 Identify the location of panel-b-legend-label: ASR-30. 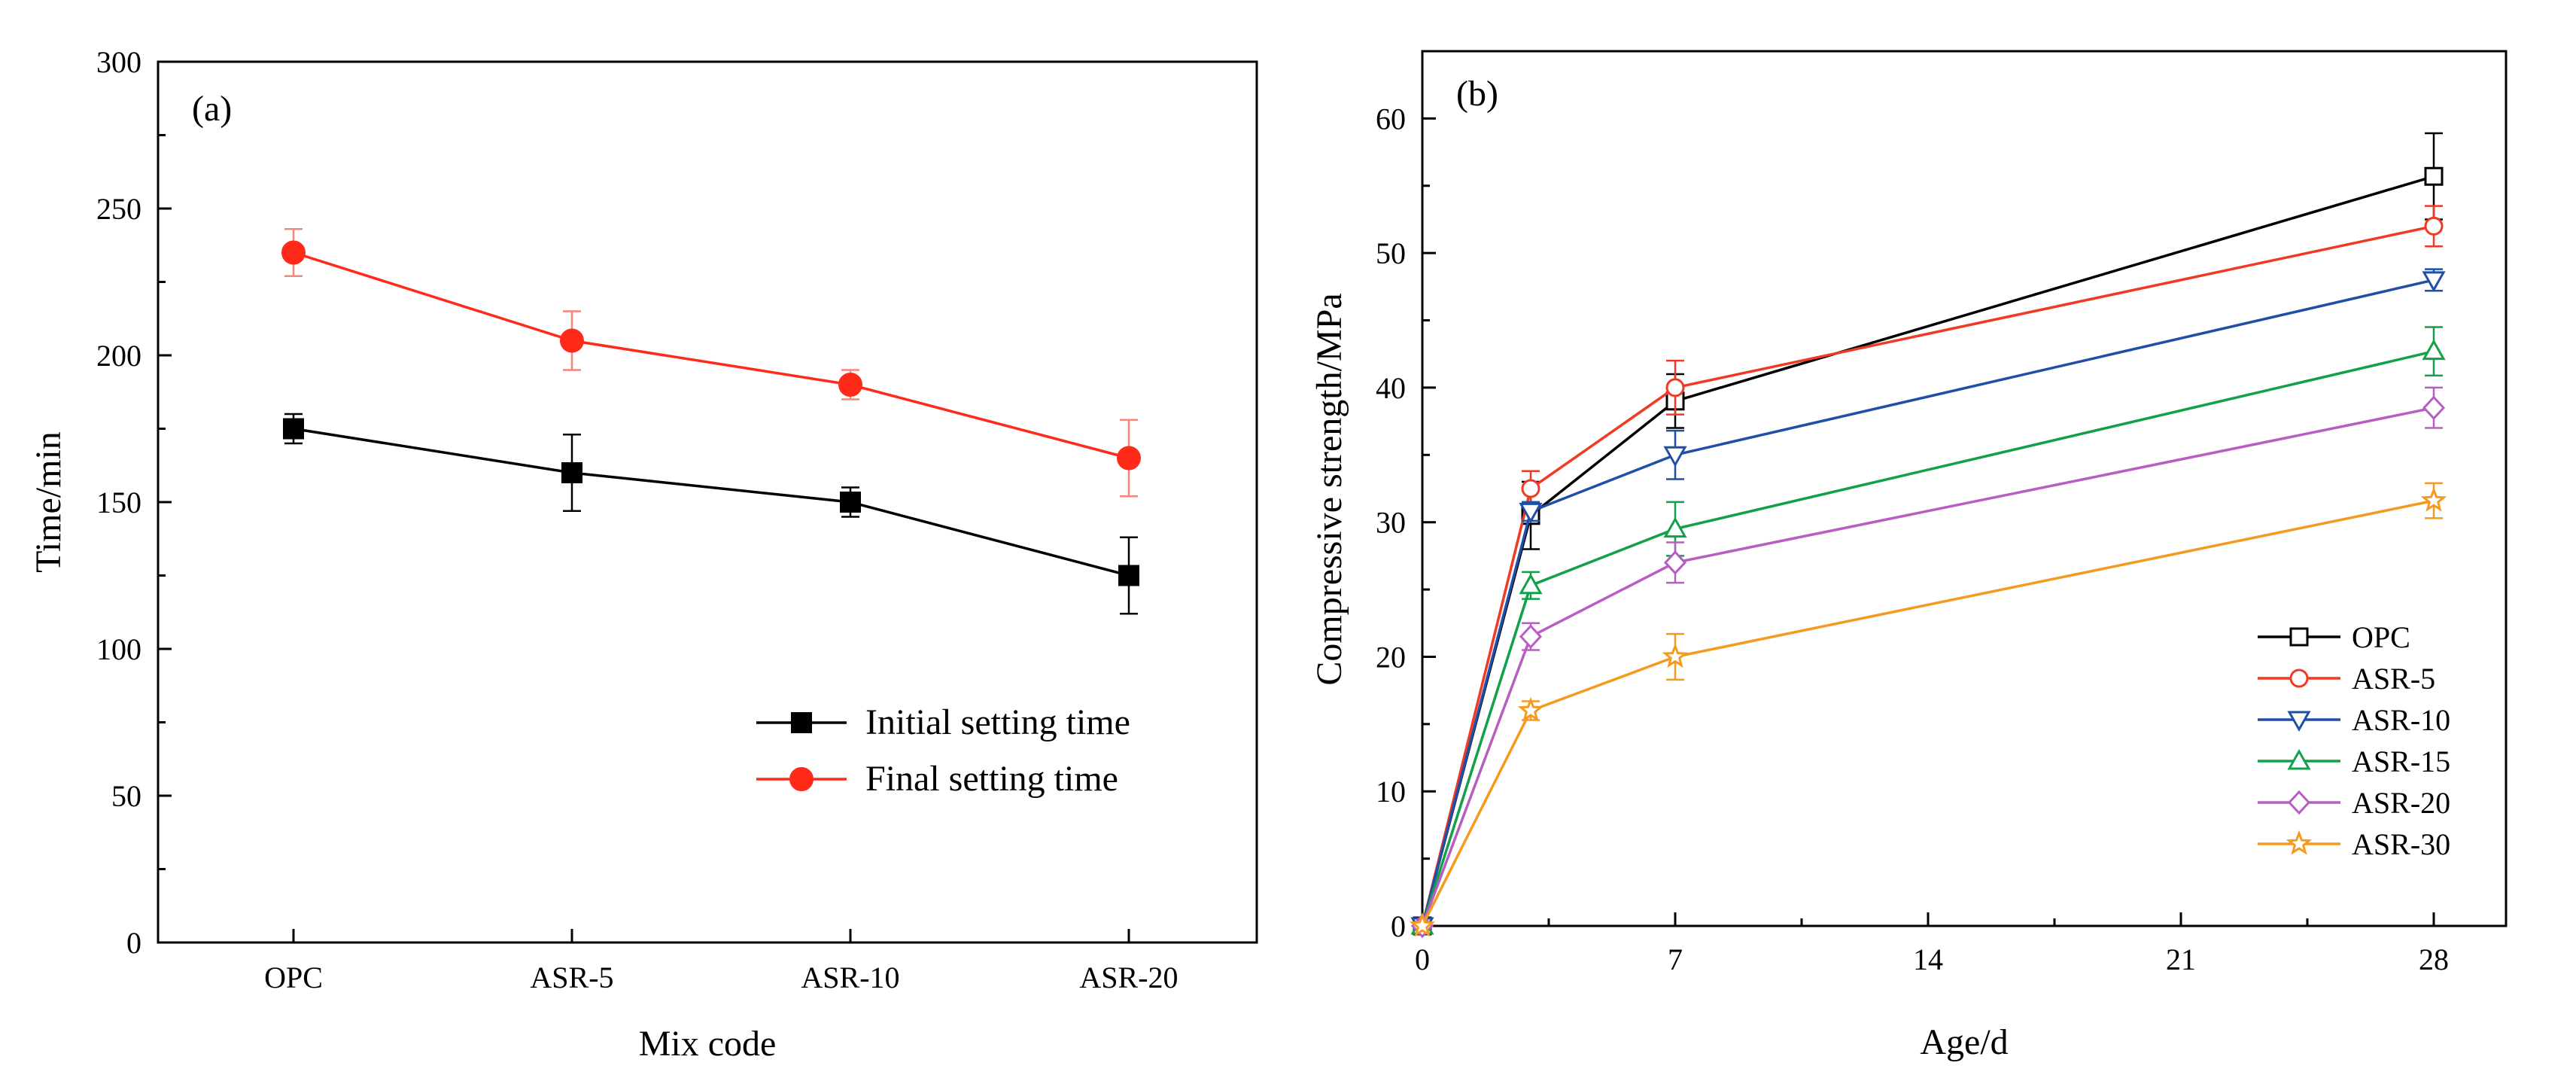
(2401, 844).